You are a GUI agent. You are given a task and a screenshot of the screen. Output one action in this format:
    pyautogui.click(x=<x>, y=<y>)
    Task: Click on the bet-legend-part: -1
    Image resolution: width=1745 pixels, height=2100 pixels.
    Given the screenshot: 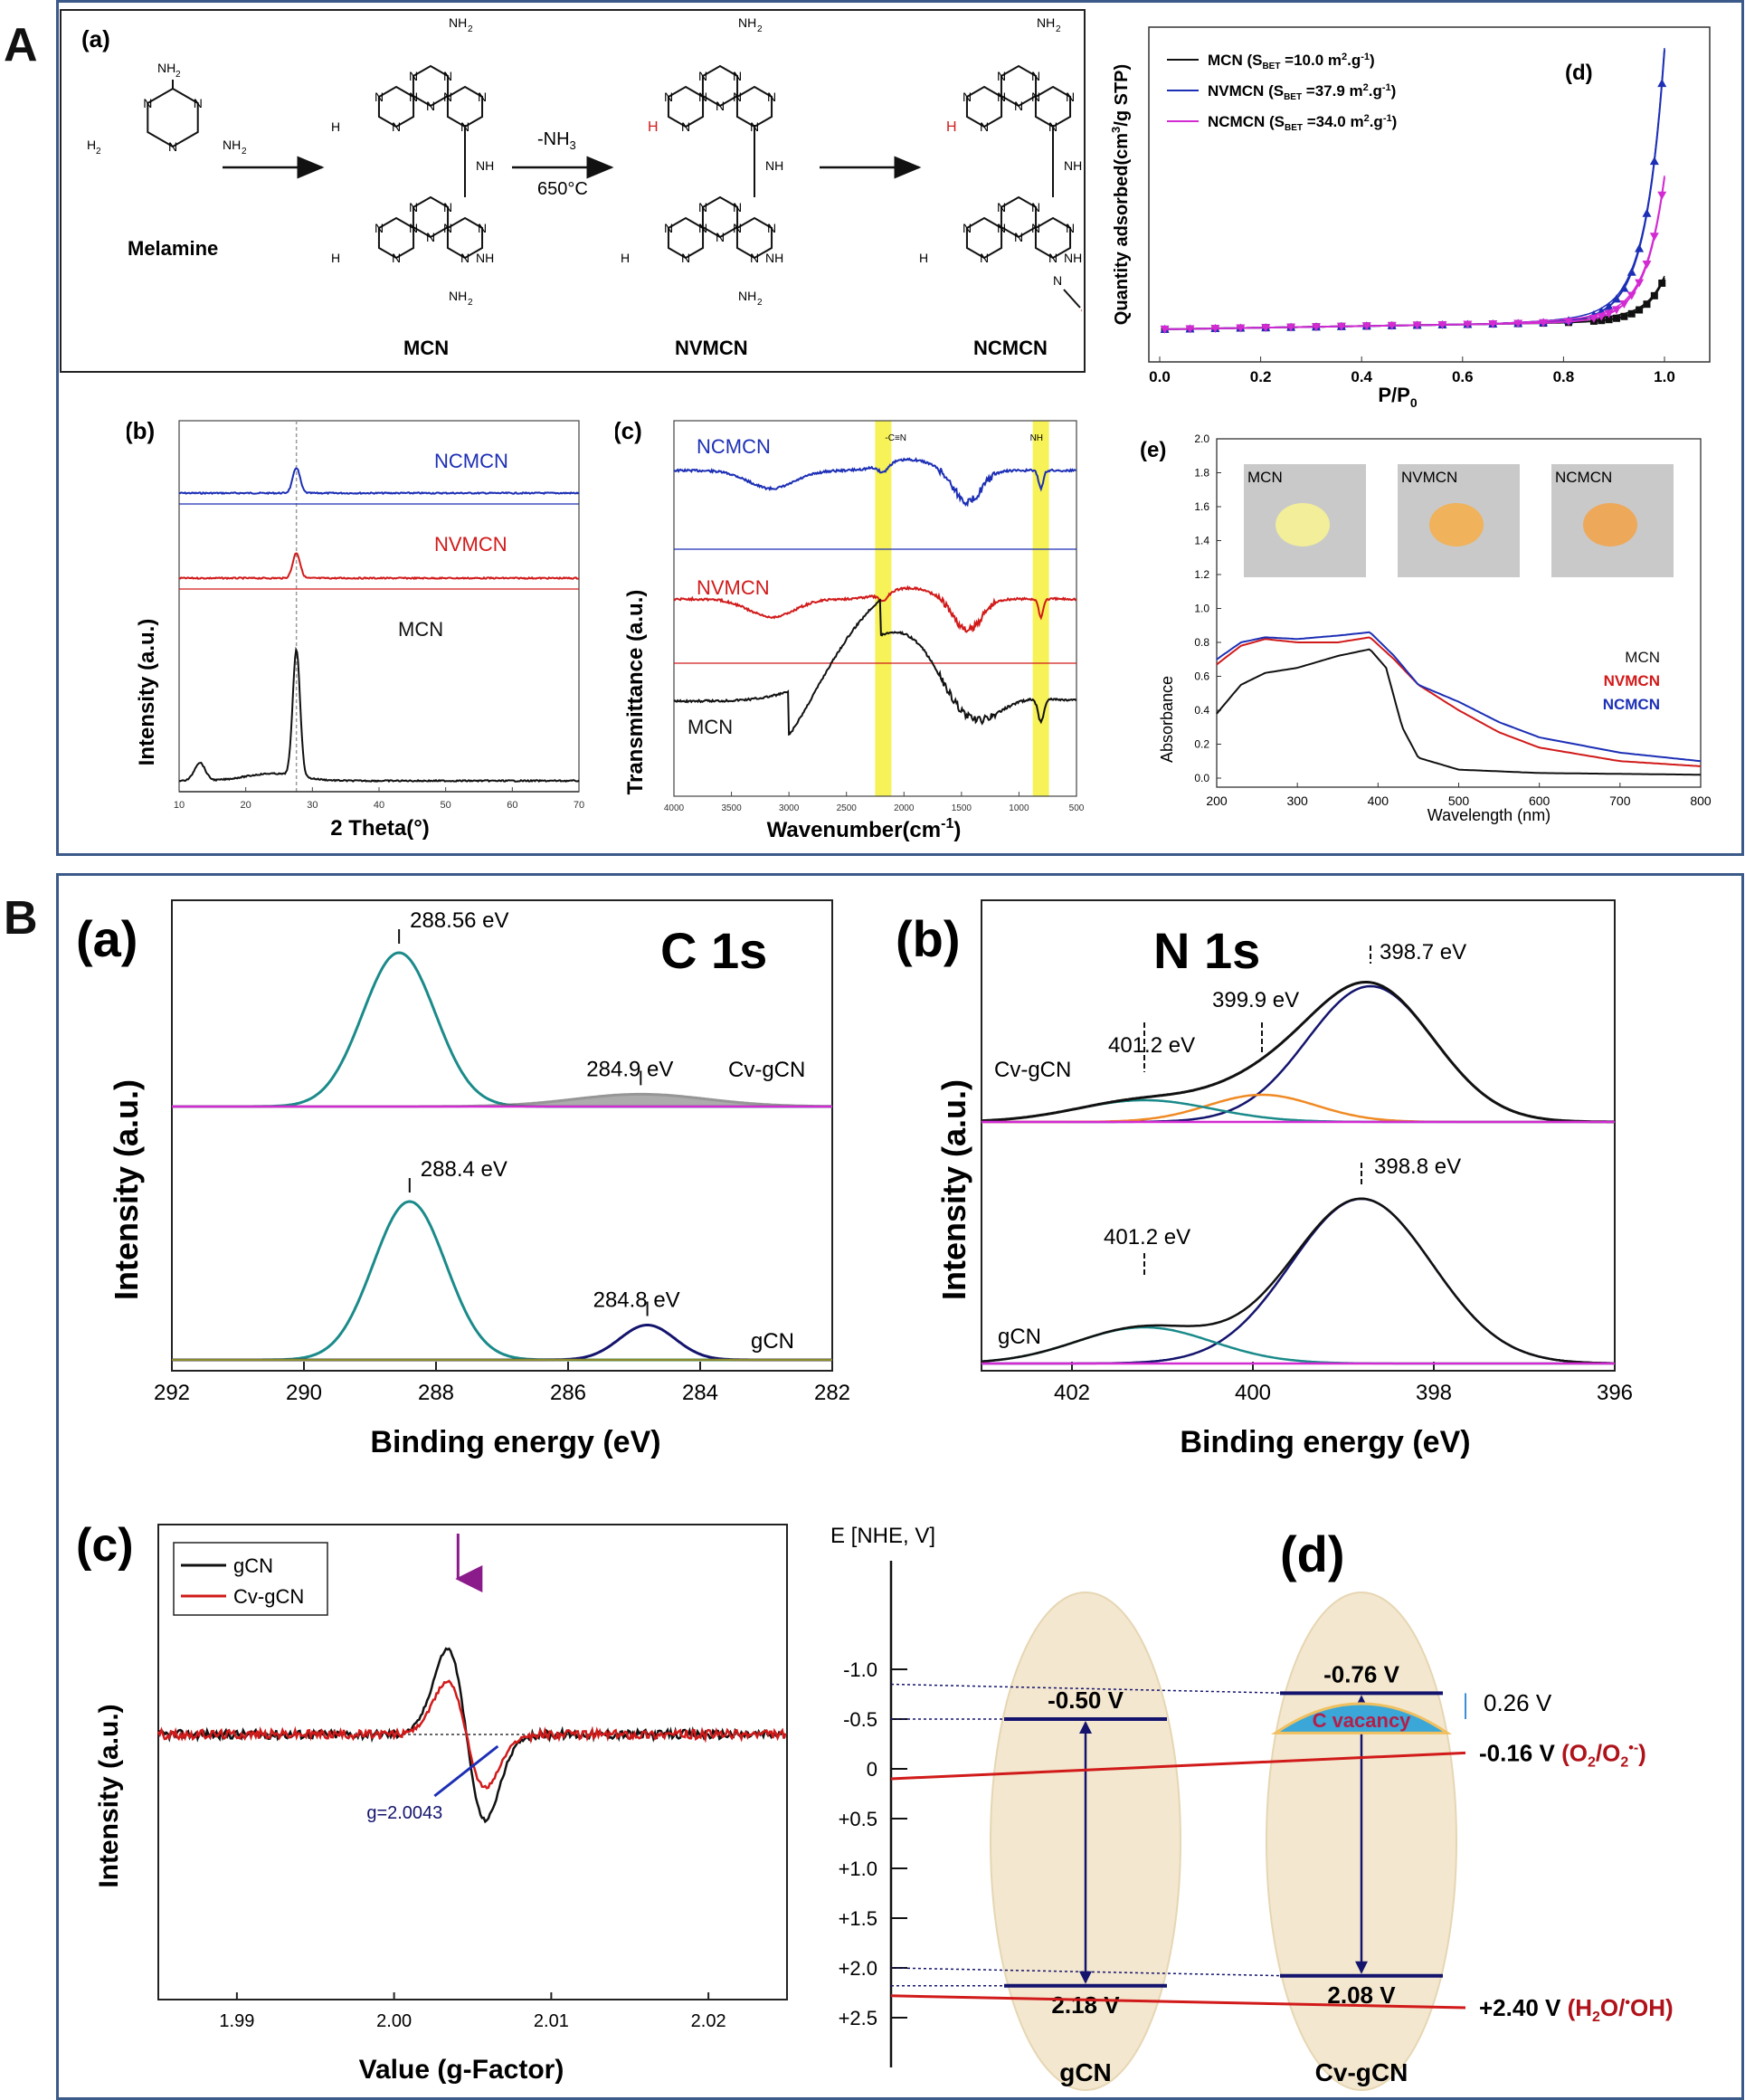 What is the action you would take?
    pyautogui.click(x=1387, y=118)
    